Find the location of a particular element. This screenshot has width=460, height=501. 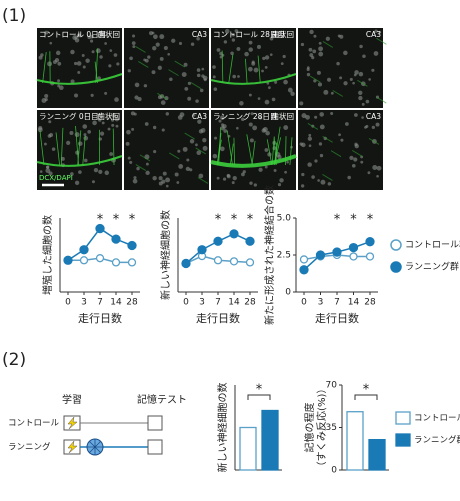

x-axis-label: 走行日数 is located at coordinates (100, 318).